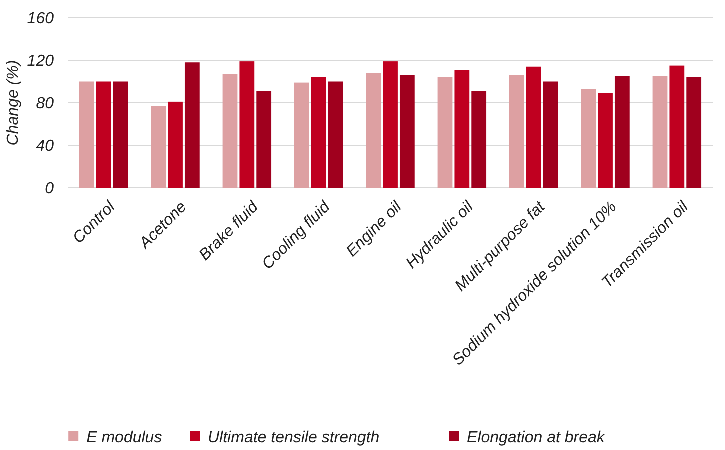  I want to click on y-tick-label: 40, so click(45, 147).